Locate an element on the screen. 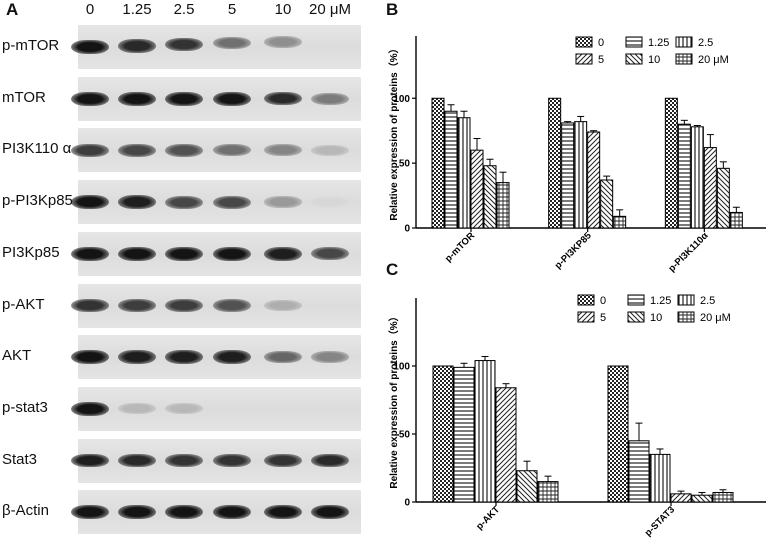 This screenshot has height=548, width=772. blot-row-label: p-stat3 is located at coordinates (25, 407).